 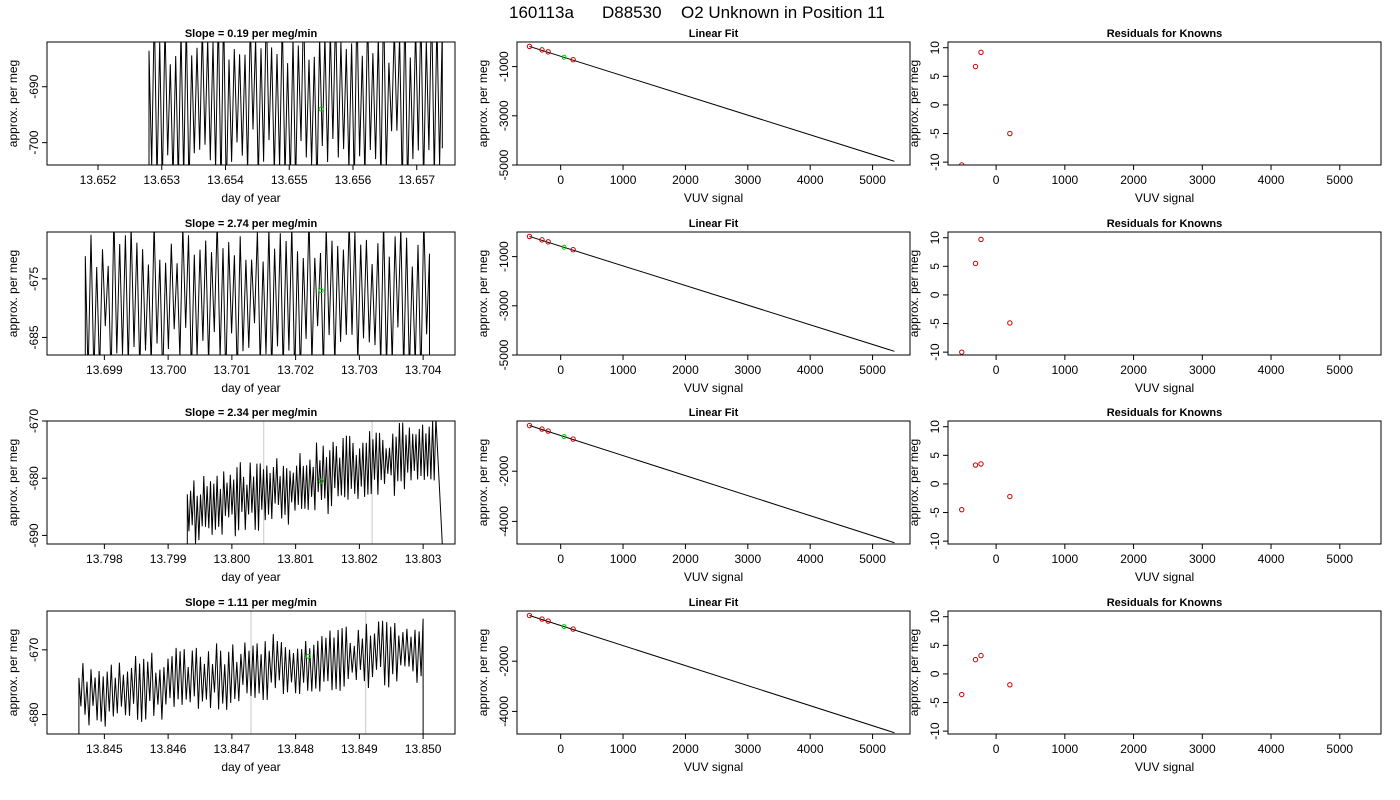 What do you see at coordinates (251, 34) in the screenshot?
I see `panel-title: Slope = 0.19 per meg/min` at bounding box center [251, 34].